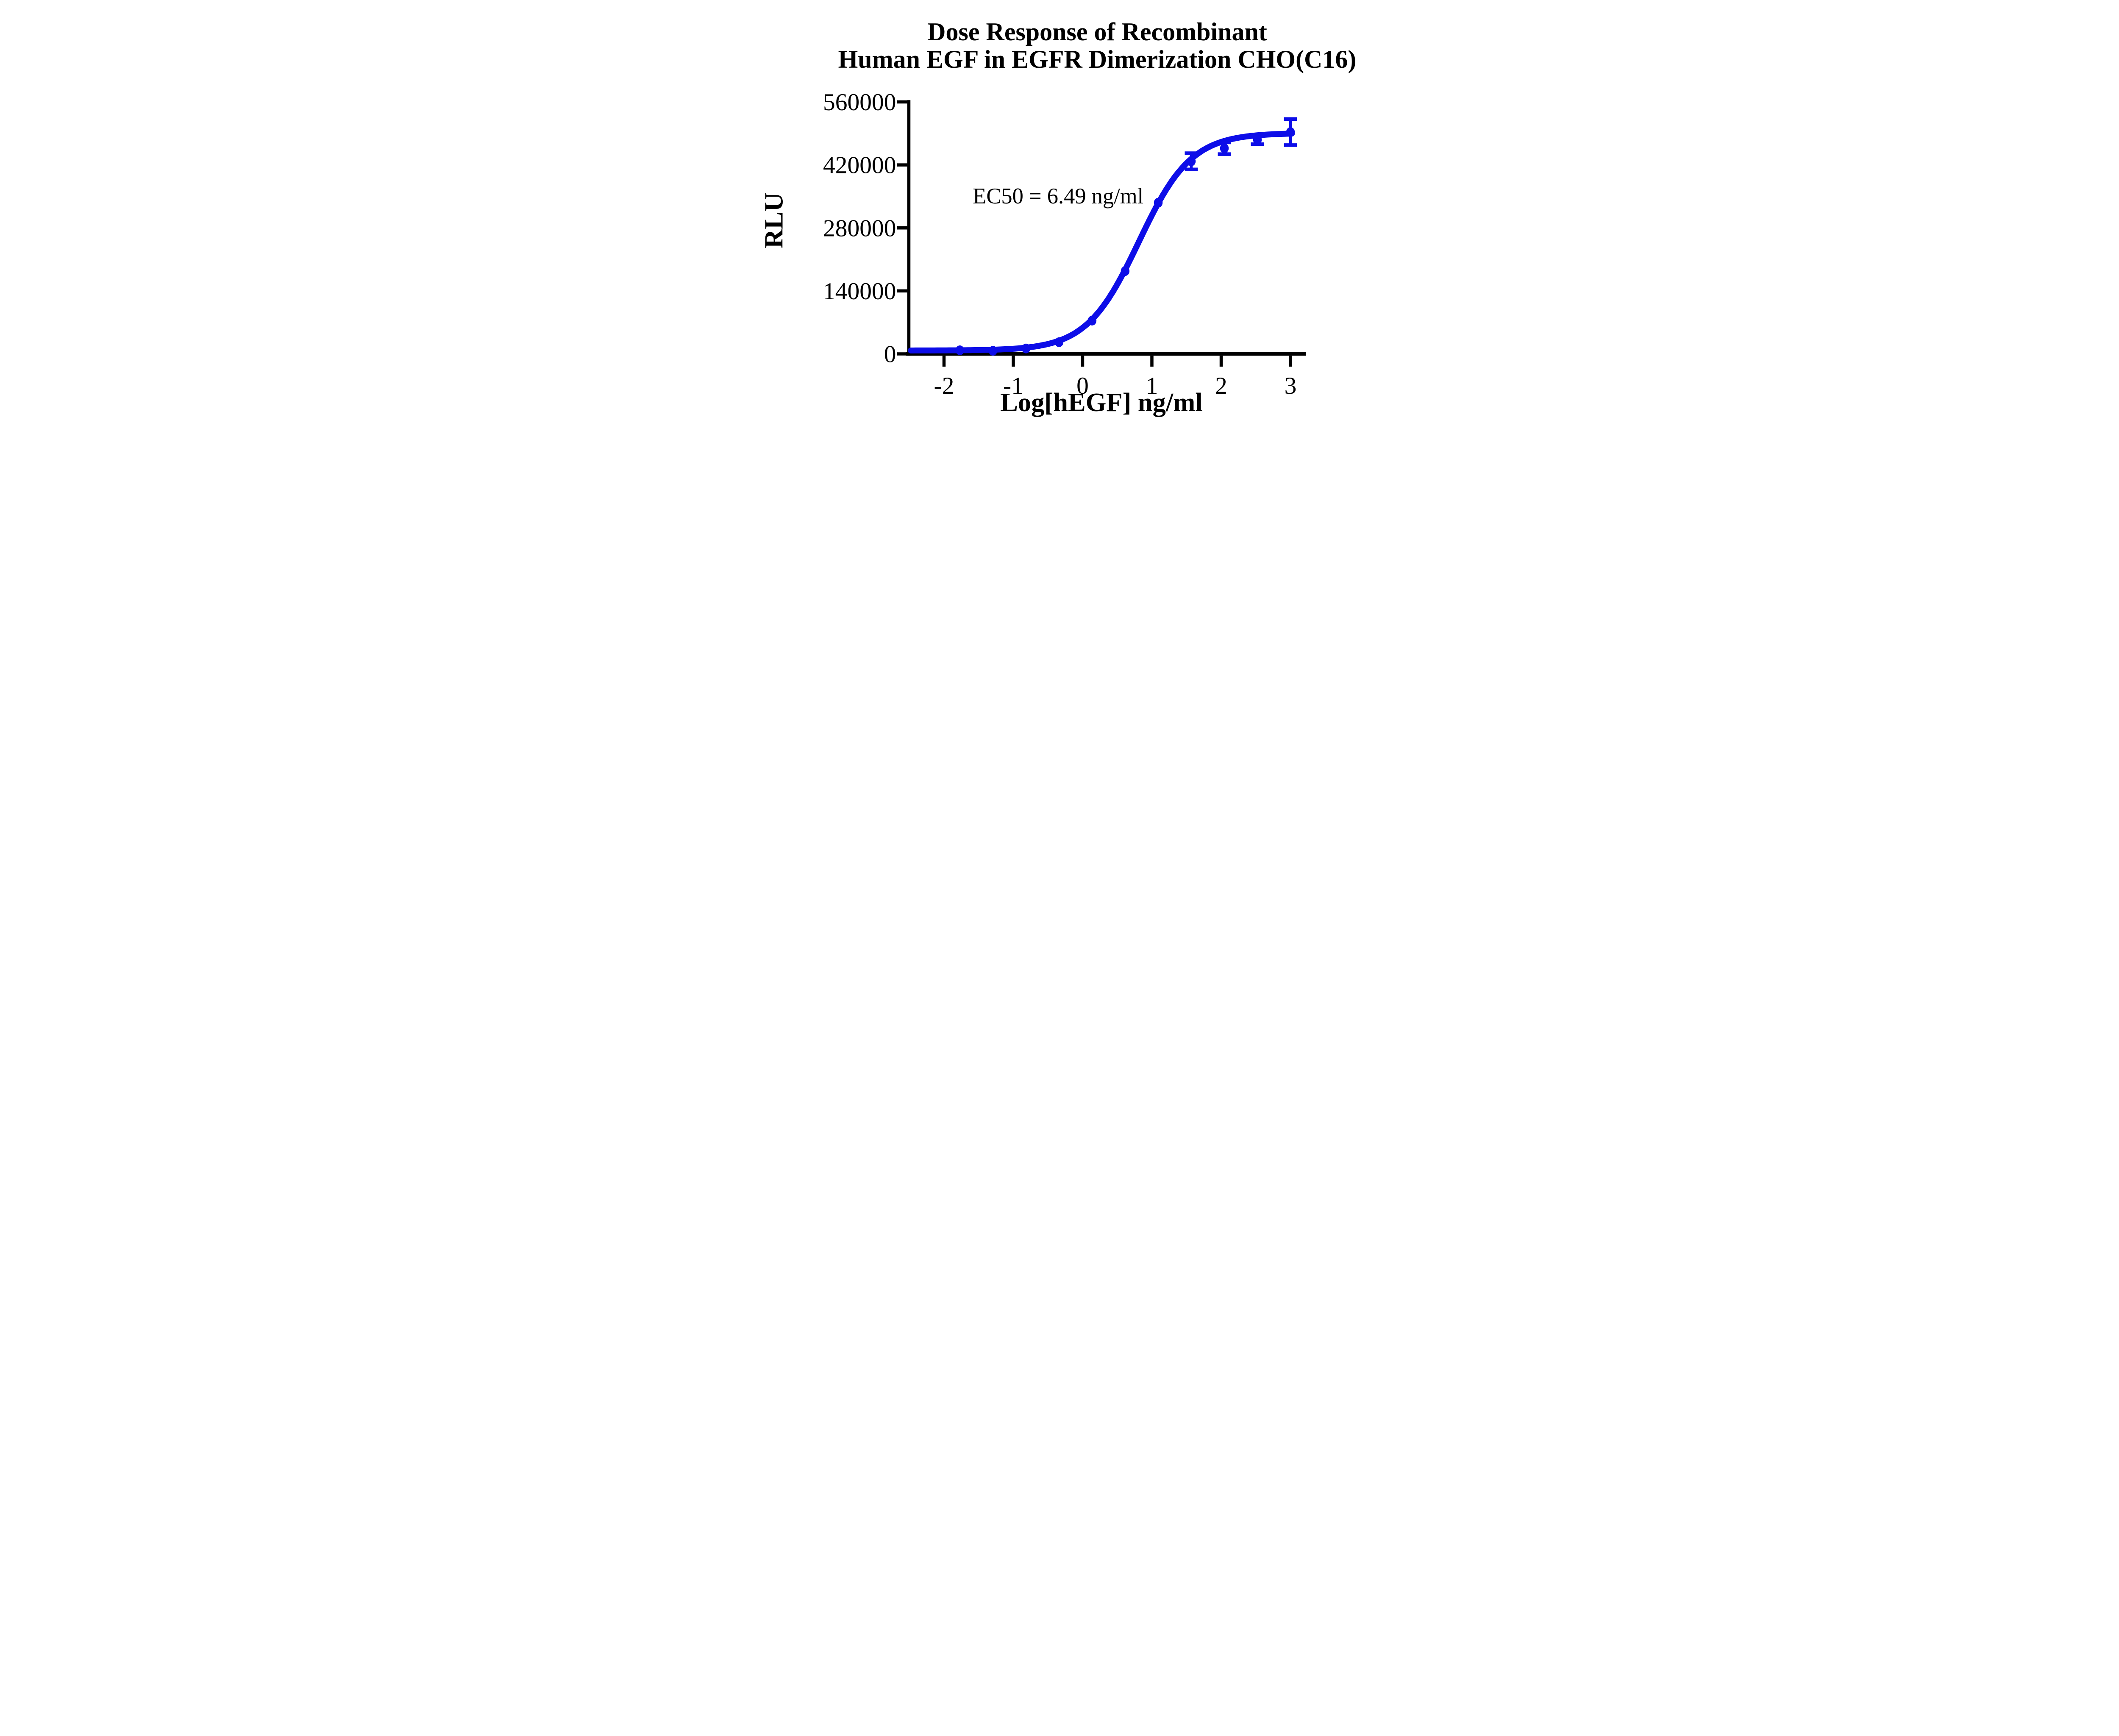  Describe the element at coordinates (890, 354) in the screenshot. I see `y-tick-label: 0` at that location.